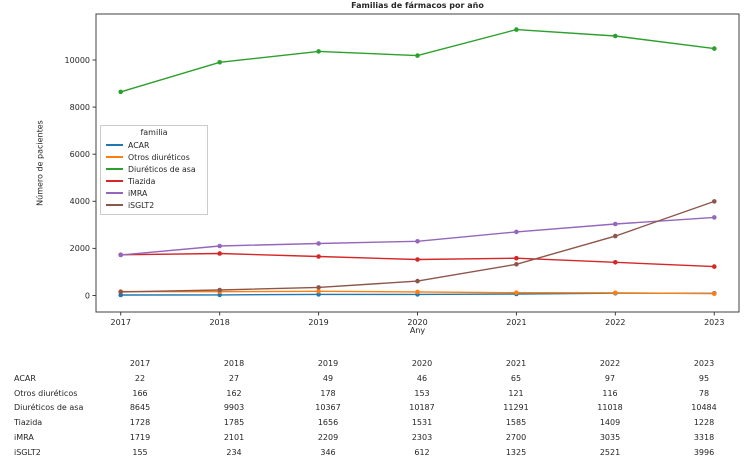 The width and height of the screenshot is (750, 469). I want to click on table-cell: 78, so click(704, 393).